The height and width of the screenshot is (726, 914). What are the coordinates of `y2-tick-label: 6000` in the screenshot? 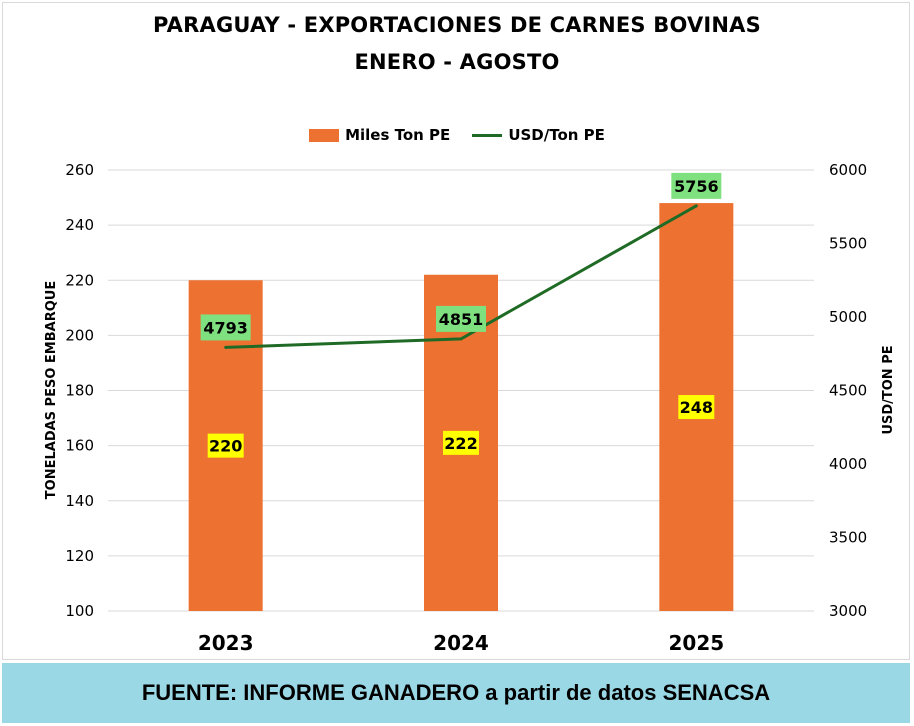 It's located at (848, 170).